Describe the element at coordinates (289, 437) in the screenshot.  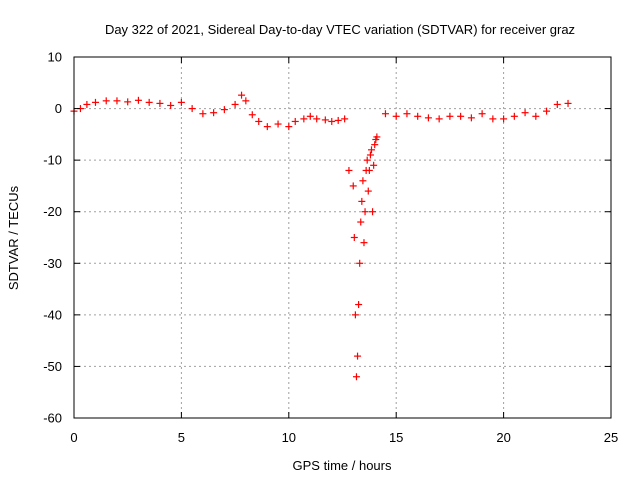
I see `x-tick-label: 10` at that location.